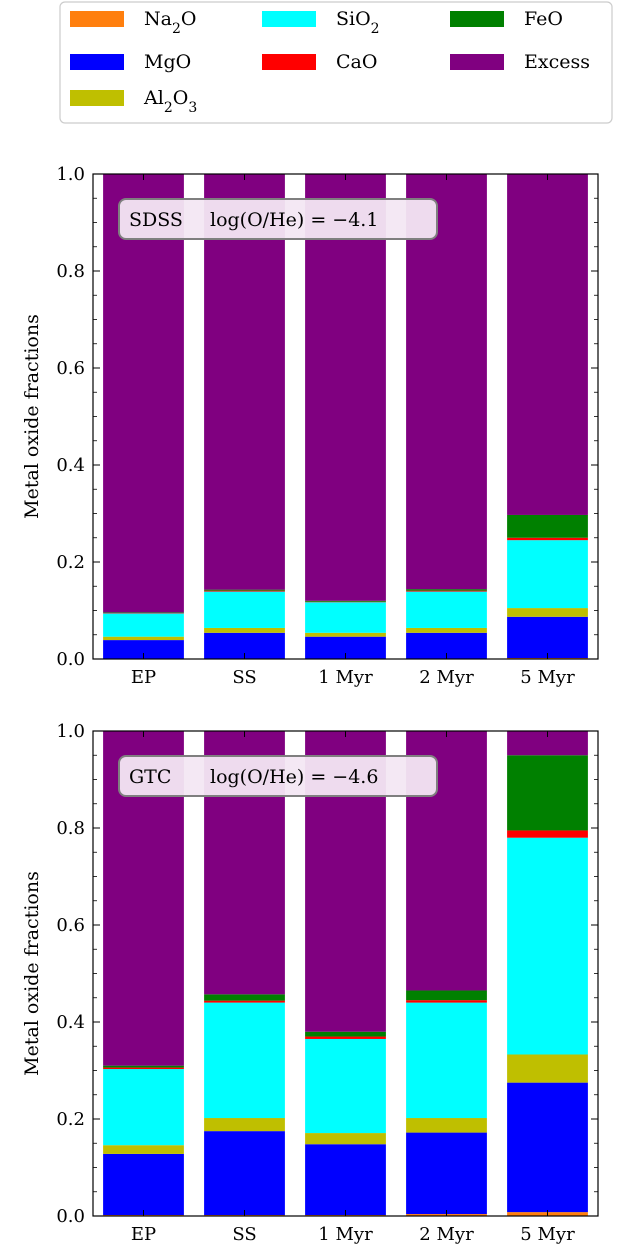  Describe the element at coordinates (244, 382) in the screenshot. I see `bar-excess-ss` at that location.